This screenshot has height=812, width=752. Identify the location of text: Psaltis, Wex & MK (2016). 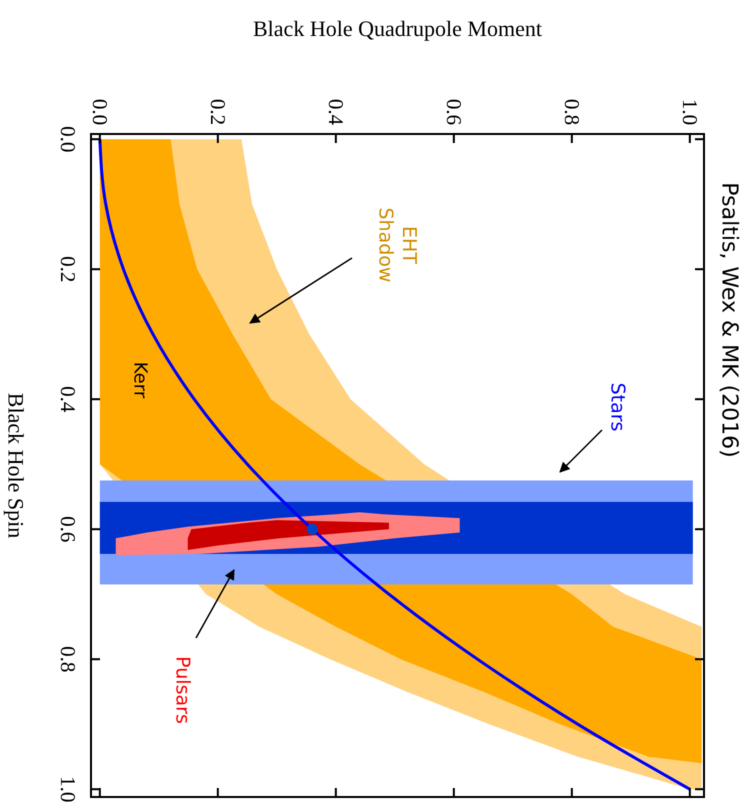
(729, 320).